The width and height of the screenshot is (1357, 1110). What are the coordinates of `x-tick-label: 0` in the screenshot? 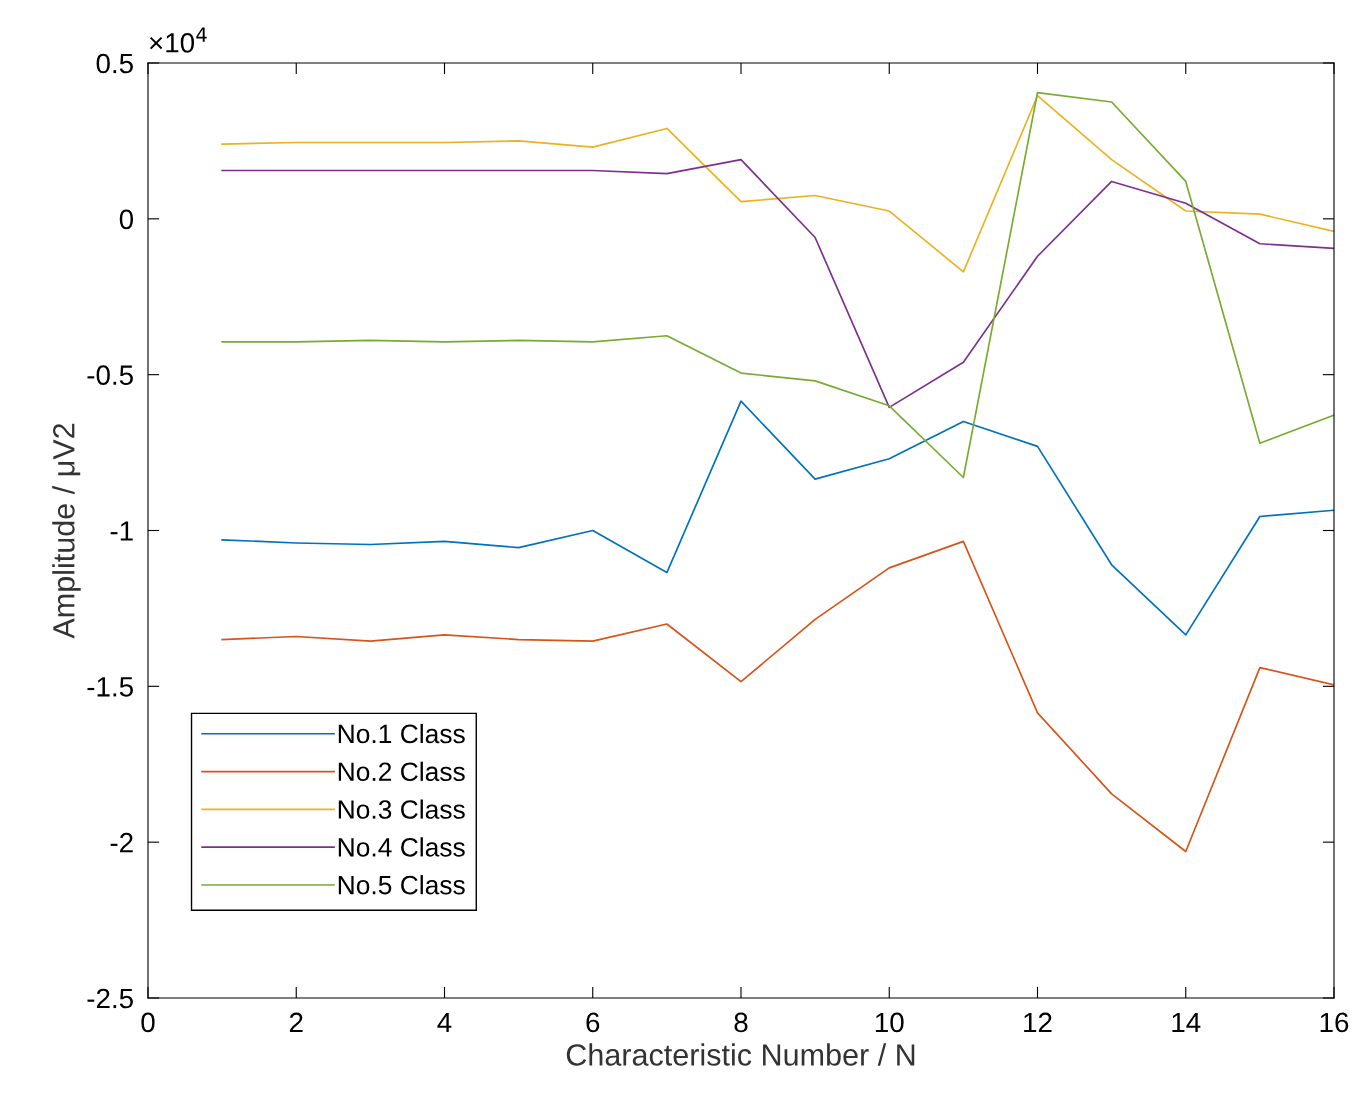 It's located at (148, 1022).